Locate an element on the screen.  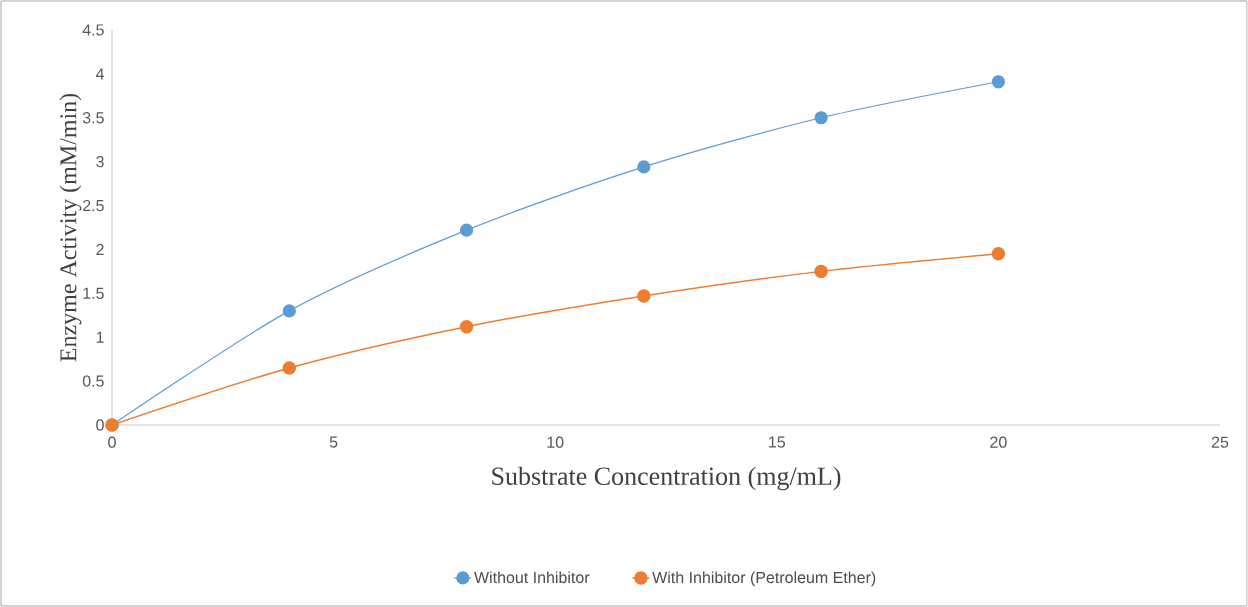
y-tick-label: 1.5 is located at coordinates (93, 293).